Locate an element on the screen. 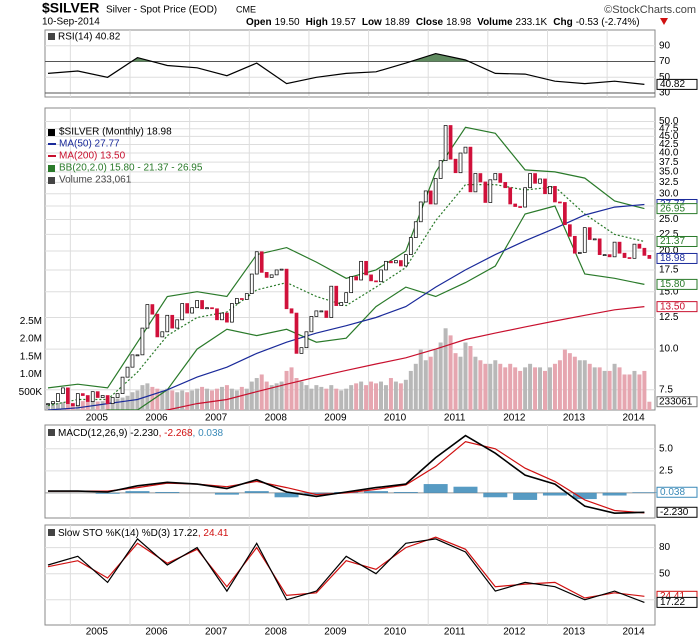  legend-label: MA(50) 27.77 is located at coordinates (89, 144).